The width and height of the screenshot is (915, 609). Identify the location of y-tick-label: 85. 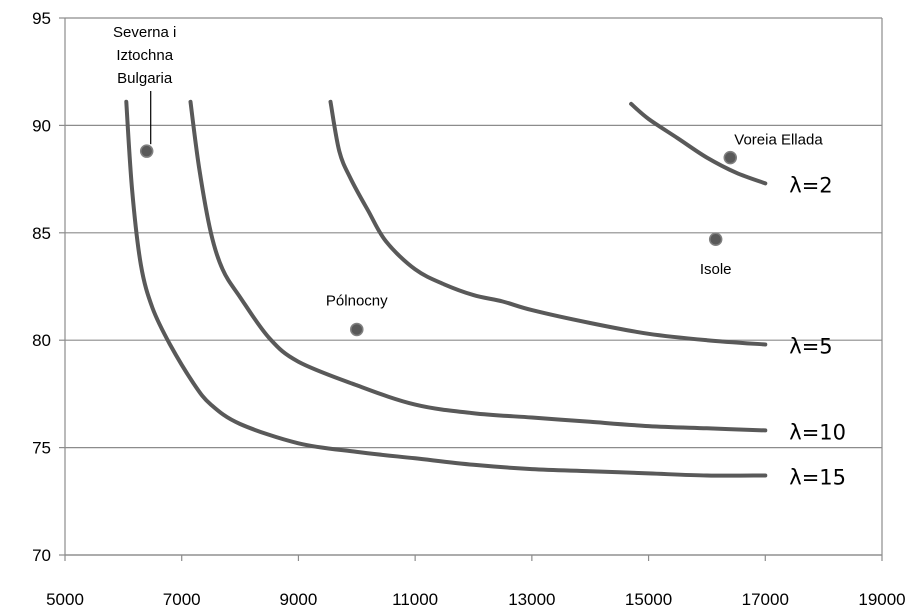
(41, 233).